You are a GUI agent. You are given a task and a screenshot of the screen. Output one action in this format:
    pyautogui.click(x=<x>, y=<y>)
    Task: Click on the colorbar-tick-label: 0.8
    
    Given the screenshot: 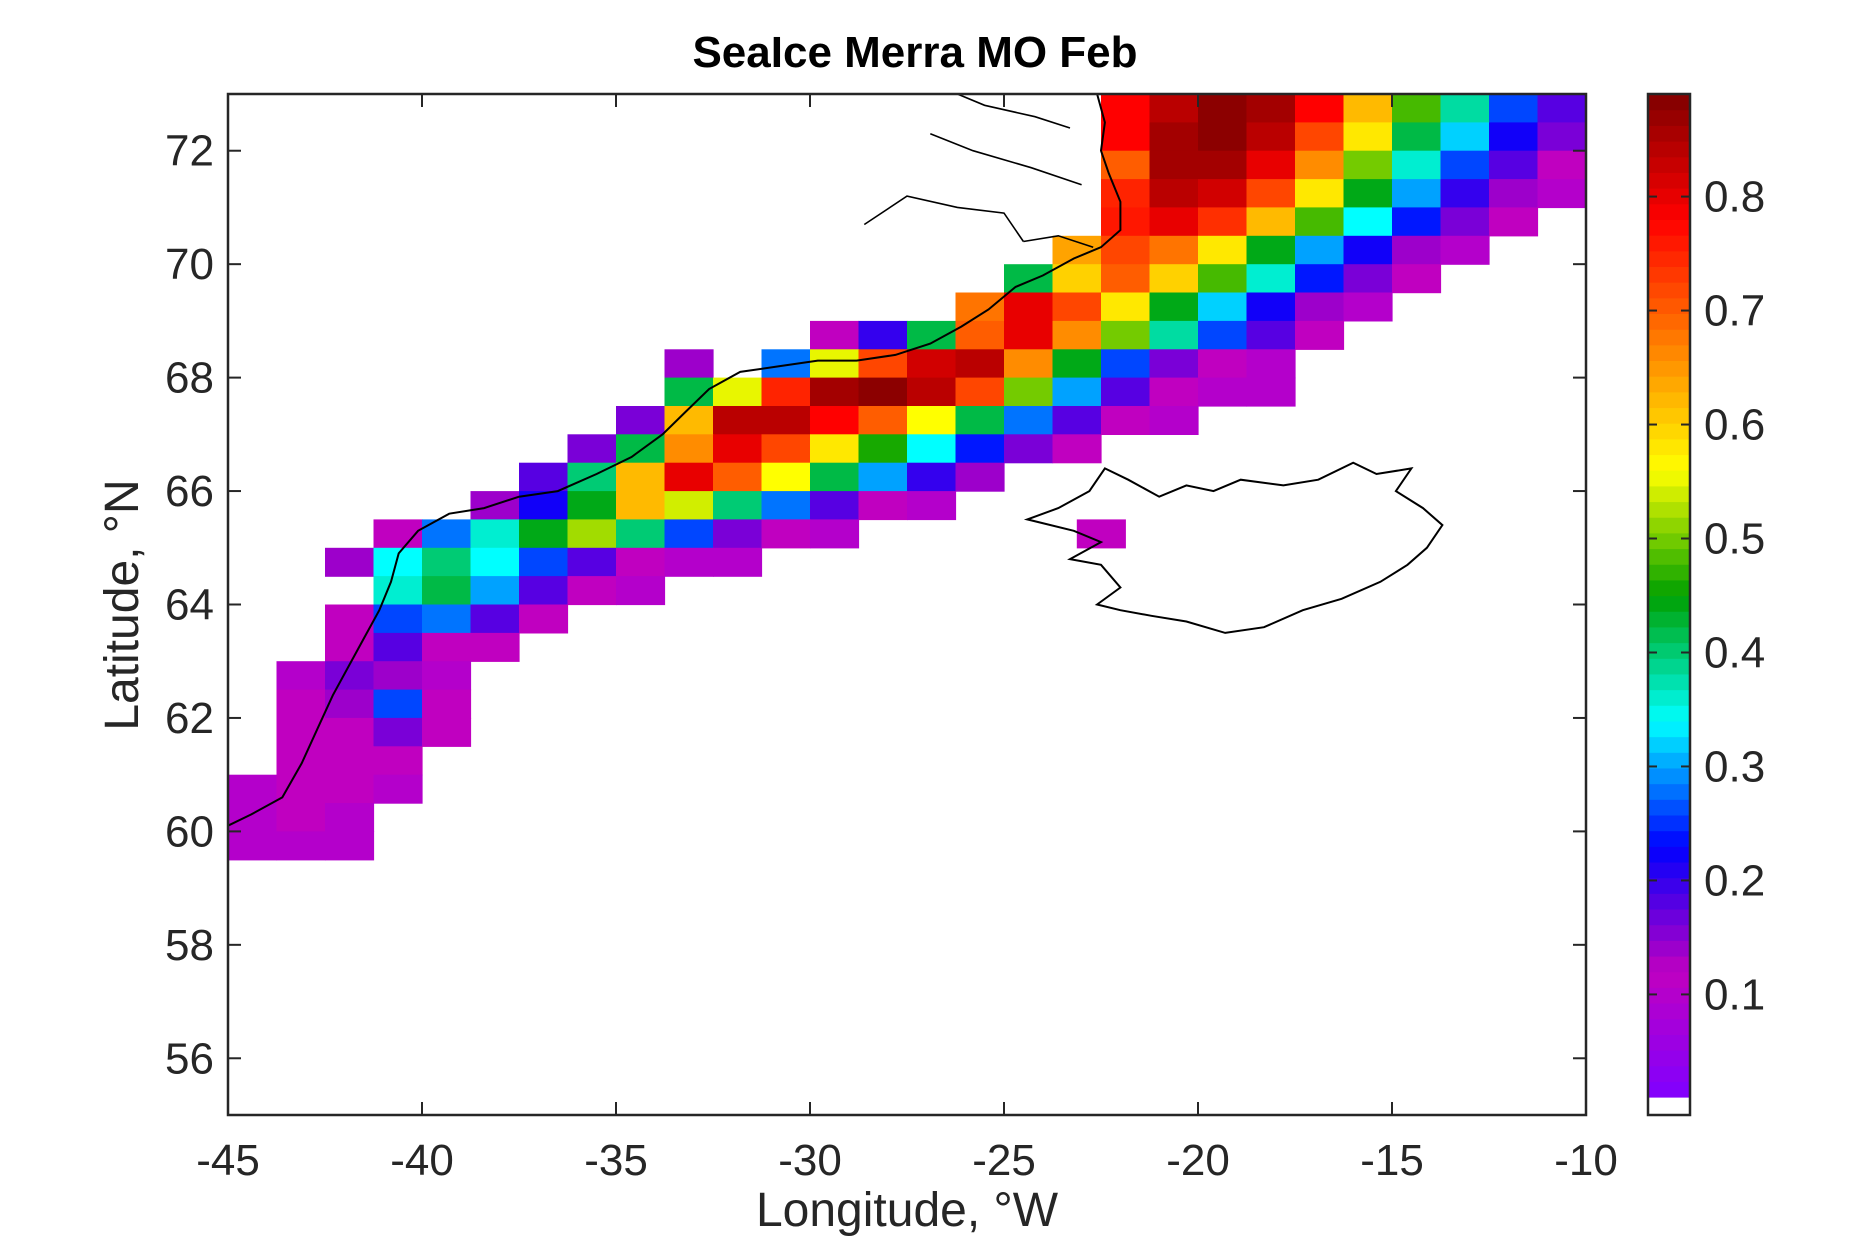 What is the action you would take?
    pyautogui.click(x=1734, y=197)
    